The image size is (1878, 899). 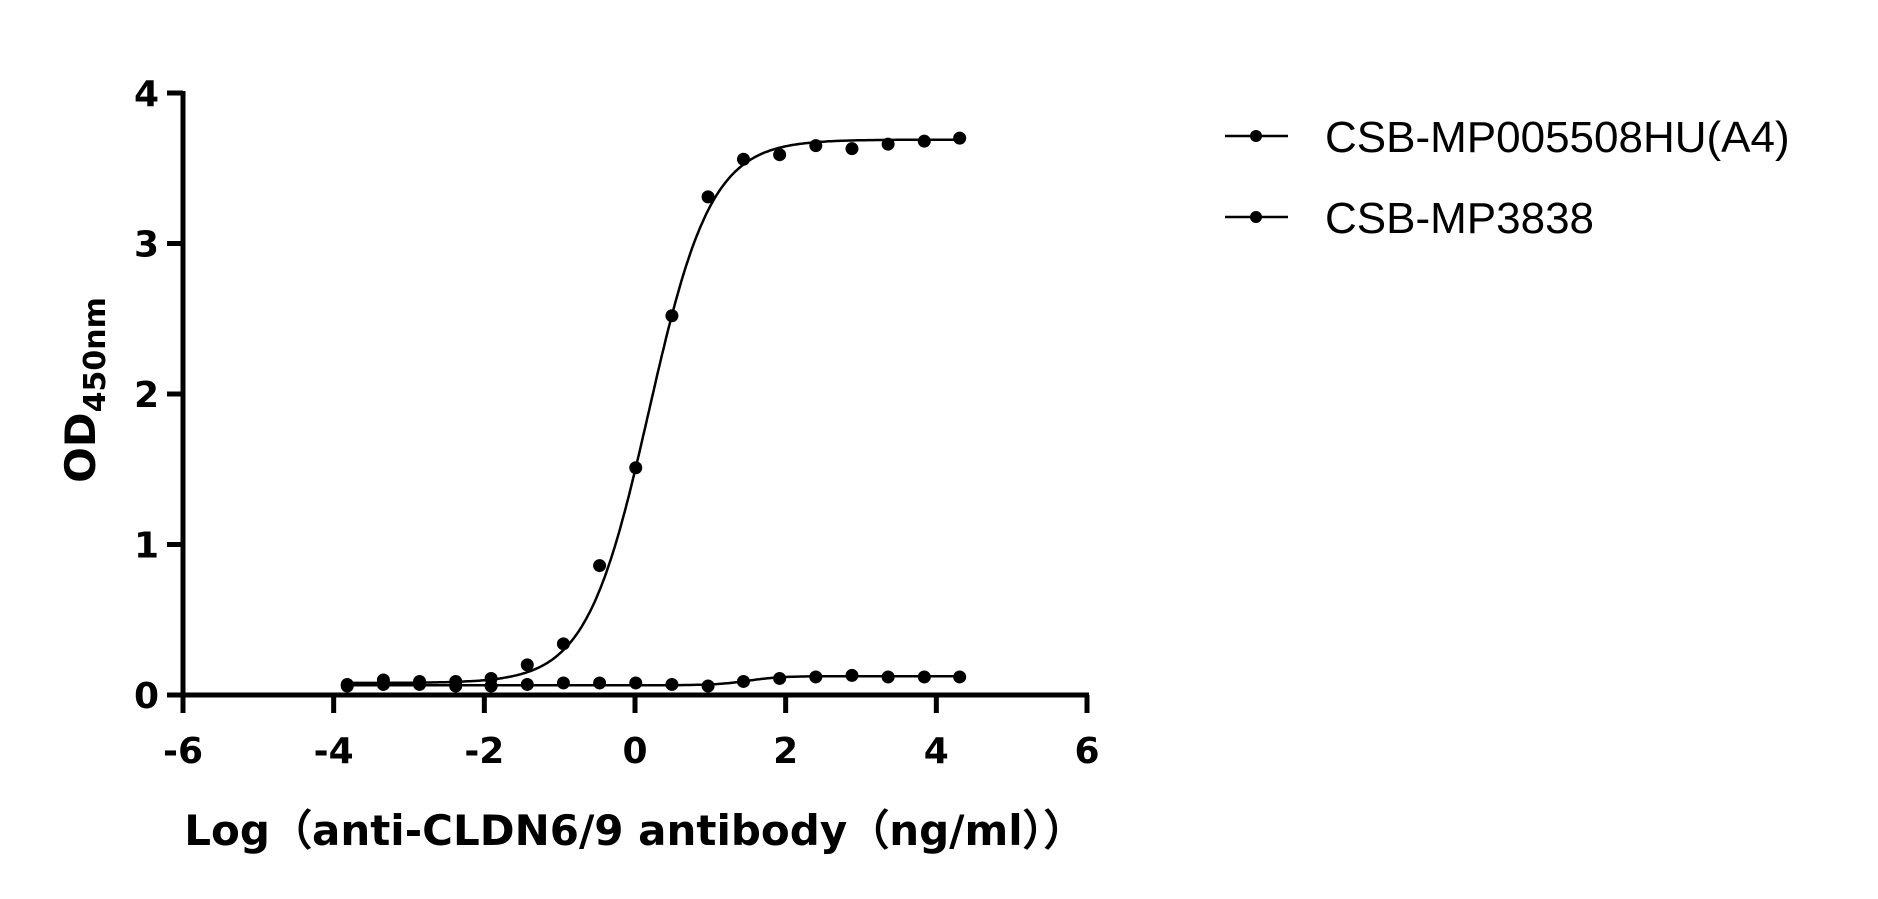 What do you see at coordinates (334, 751) in the screenshot?
I see `x-tick-label: -4` at bounding box center [334, 751].